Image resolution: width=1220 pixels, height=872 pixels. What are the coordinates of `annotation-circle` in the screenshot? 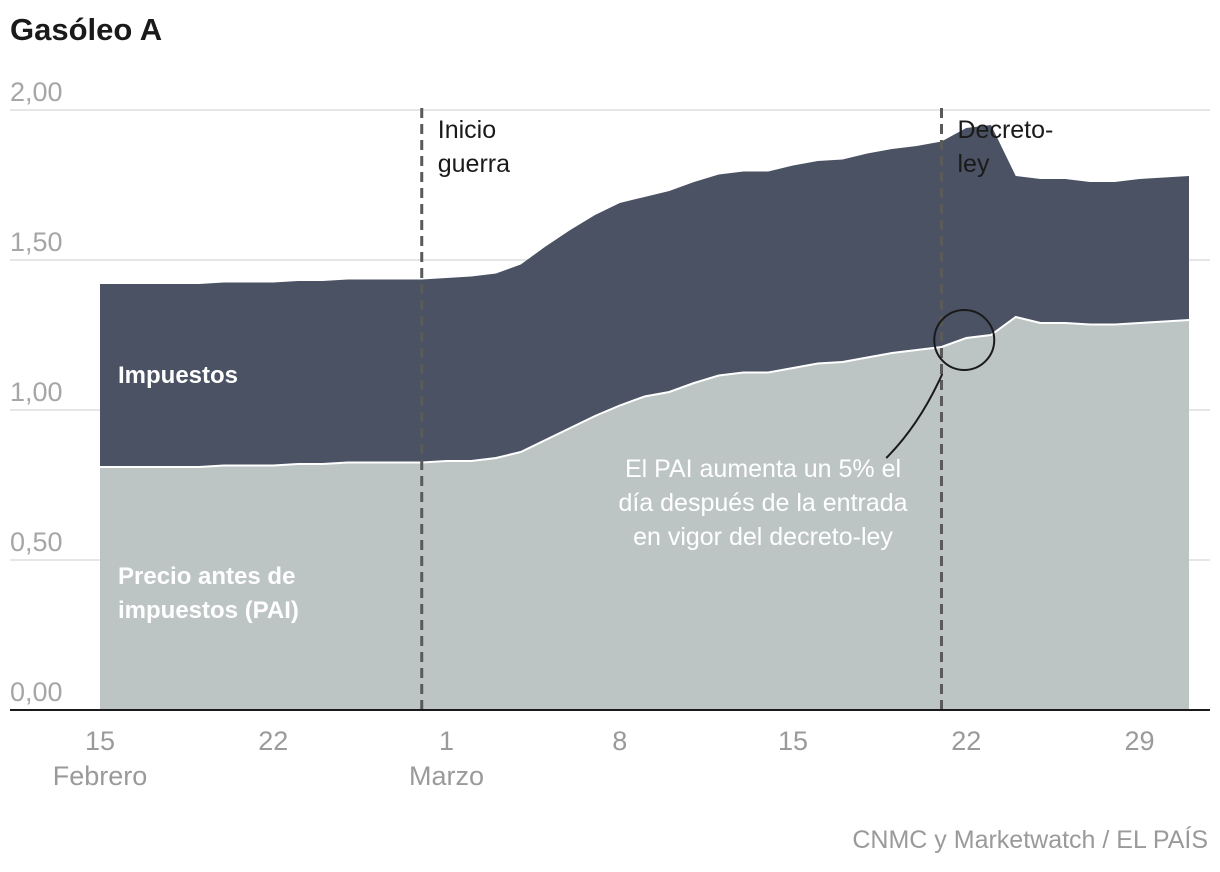 It's located at (964, 340).